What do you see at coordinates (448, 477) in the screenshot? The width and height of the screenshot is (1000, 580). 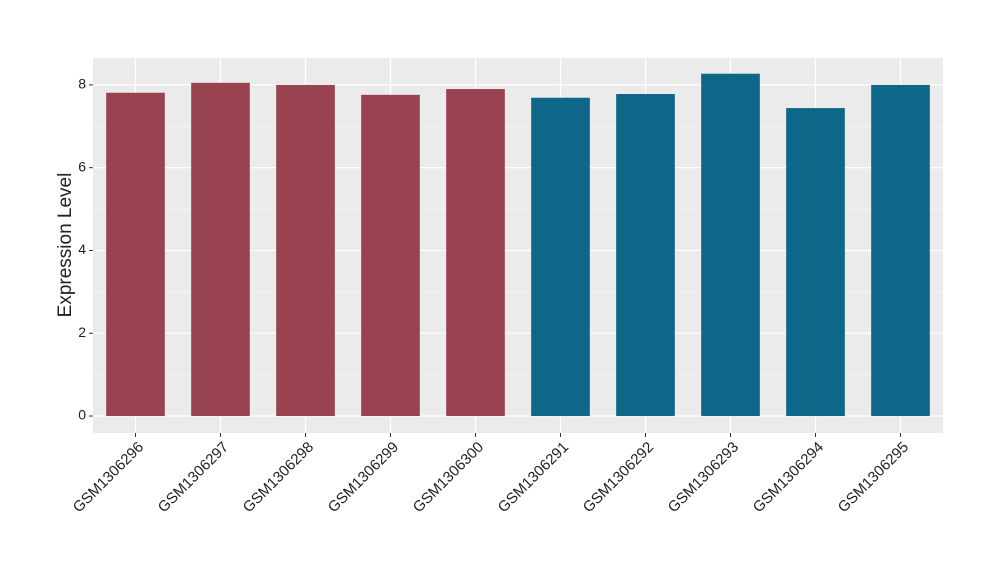 I see `x-tick-label: GSM1306300` at bounding box center [448, 477].